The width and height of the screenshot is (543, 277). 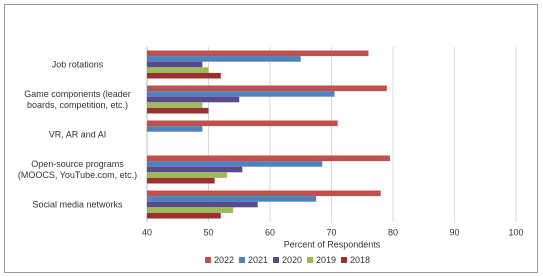 I want to click on y-tick-label: Job rotations, so click(x=77, y=64).